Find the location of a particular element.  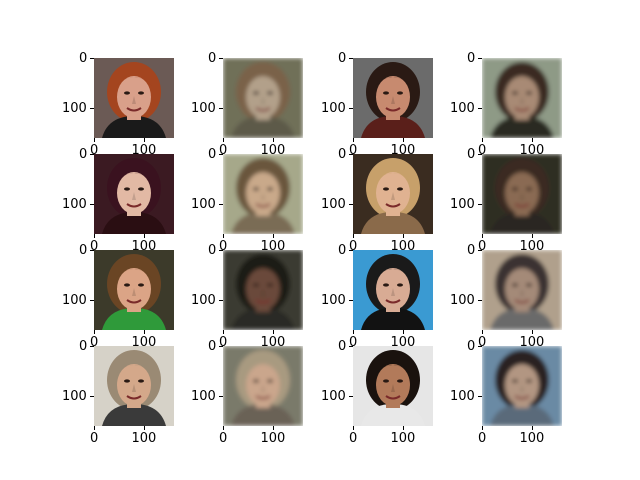

face-panel-r4c2 is located at coordinates (263, 386).